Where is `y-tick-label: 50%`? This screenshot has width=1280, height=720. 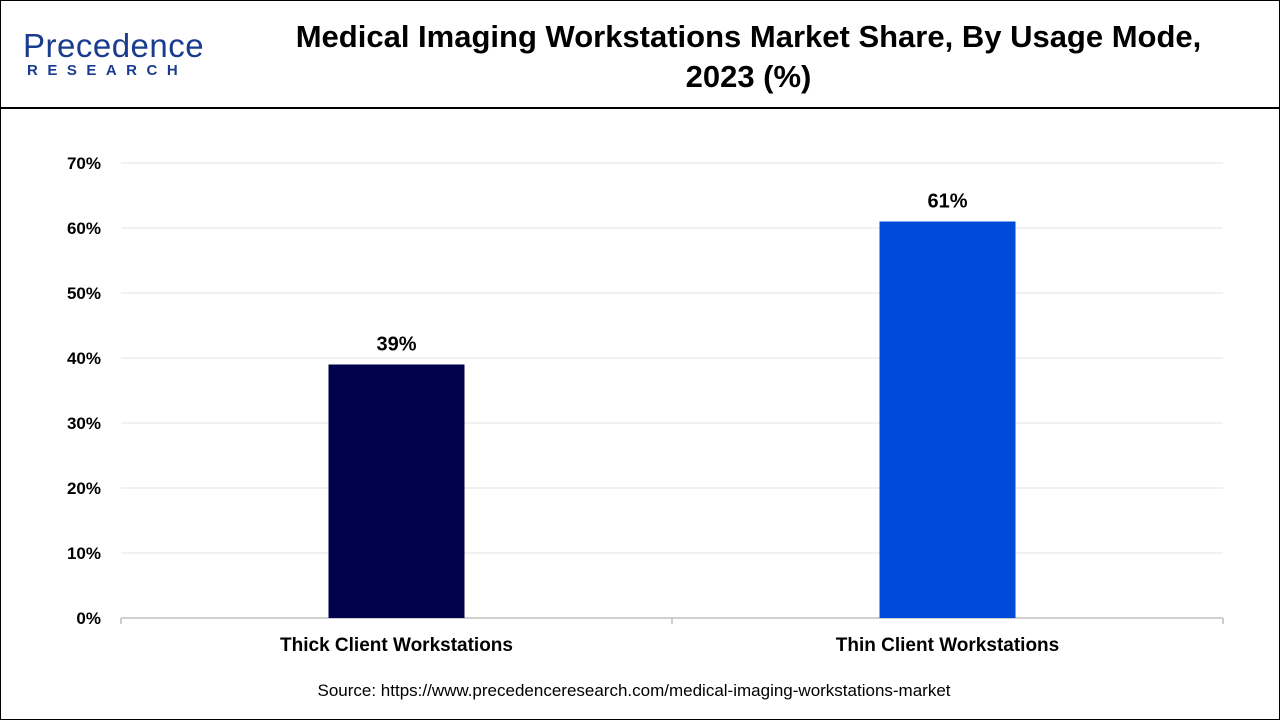
y-tick-label: 50% is located at coordinates (84, 293).